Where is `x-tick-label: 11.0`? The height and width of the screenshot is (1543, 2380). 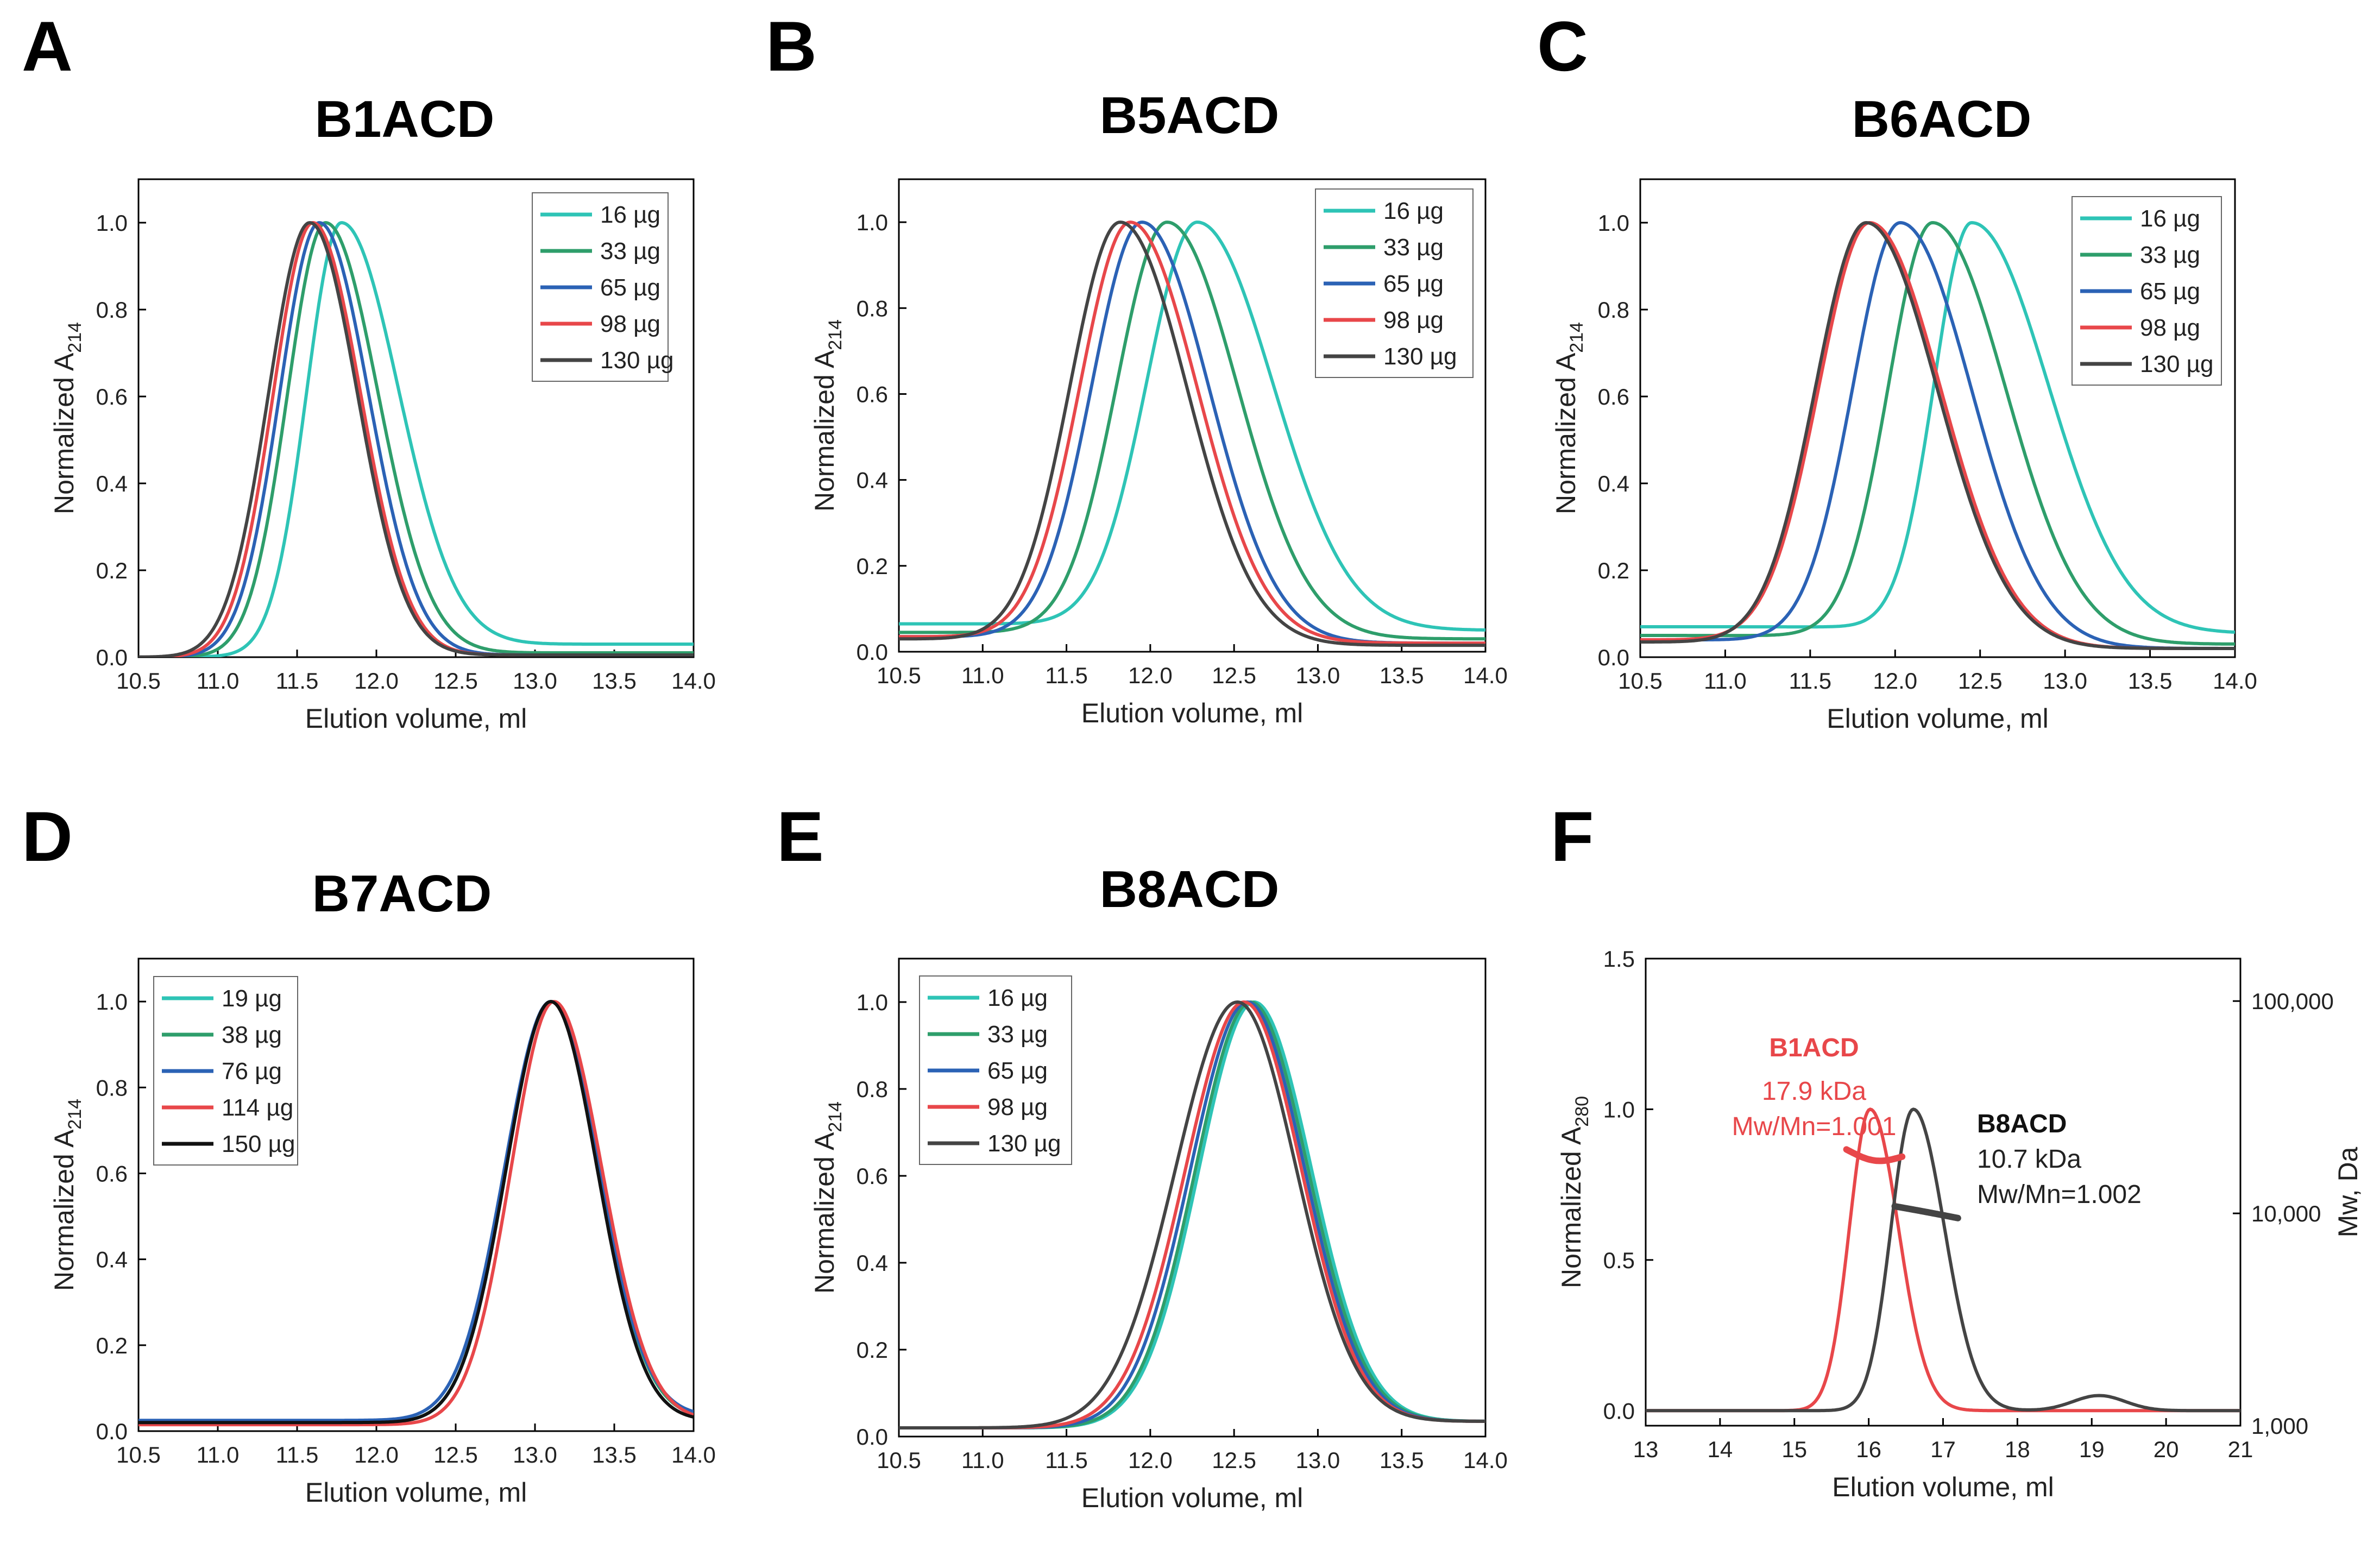 x-tick-label: 11.0 is located at coordinates (218, 681).